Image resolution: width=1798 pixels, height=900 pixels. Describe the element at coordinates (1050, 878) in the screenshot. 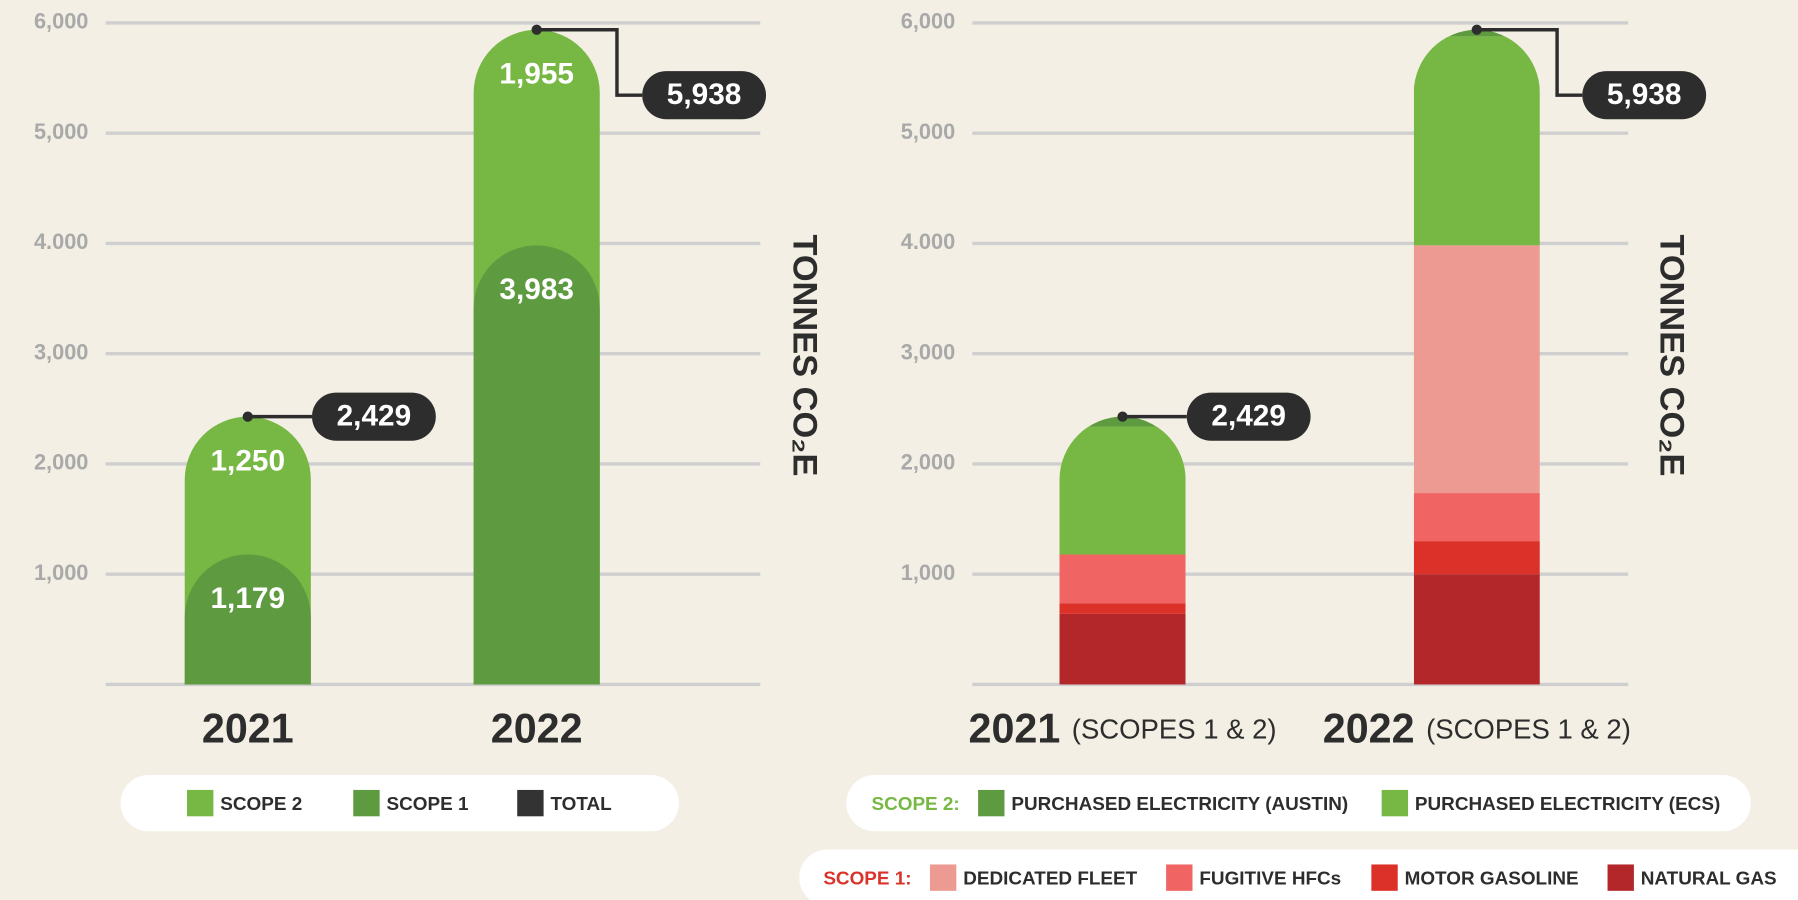

I see `legend-label: DEDICATED FLEET` at that location.